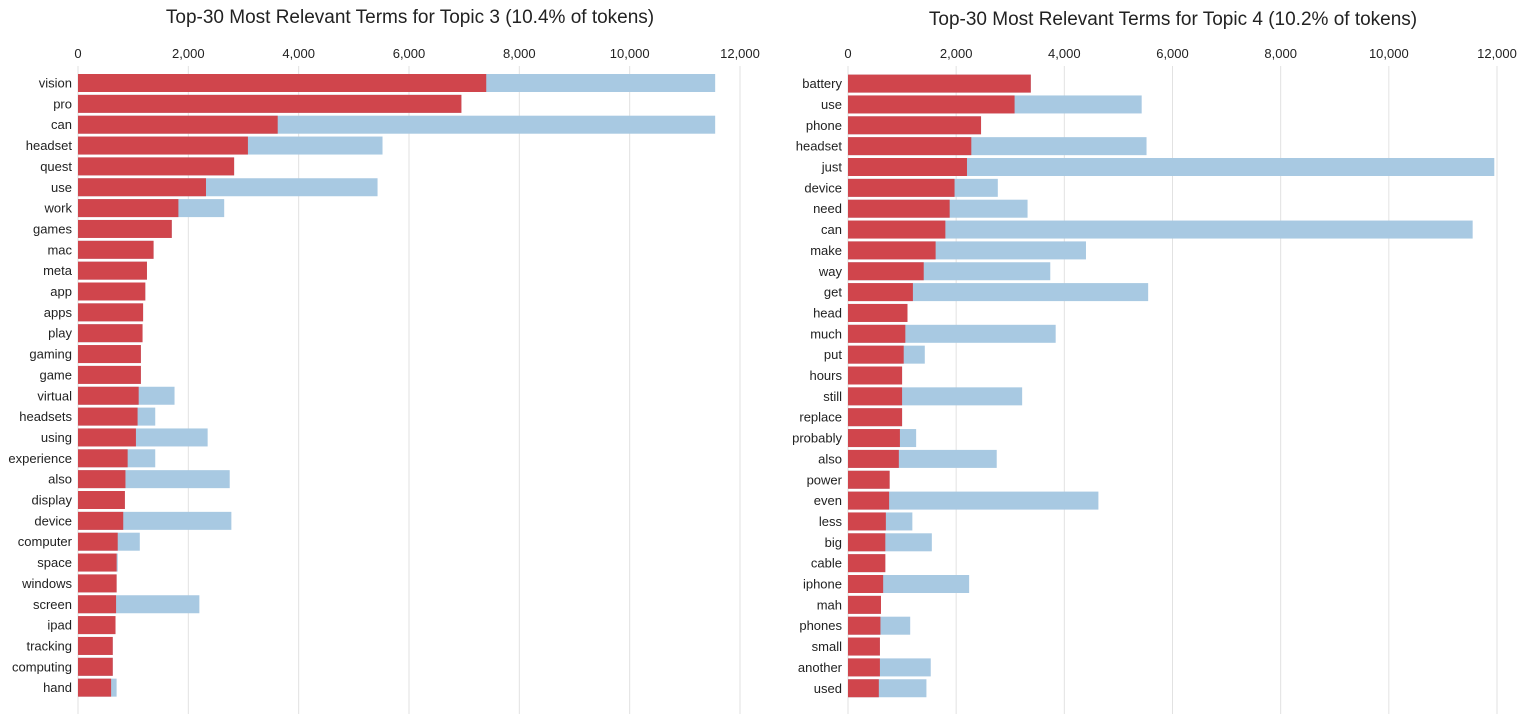 The width and height of the screenshot is (1537, 719). Describe the element at coordinates (50, 354) in the screenshot. I see `term-label: gaming` at that location.